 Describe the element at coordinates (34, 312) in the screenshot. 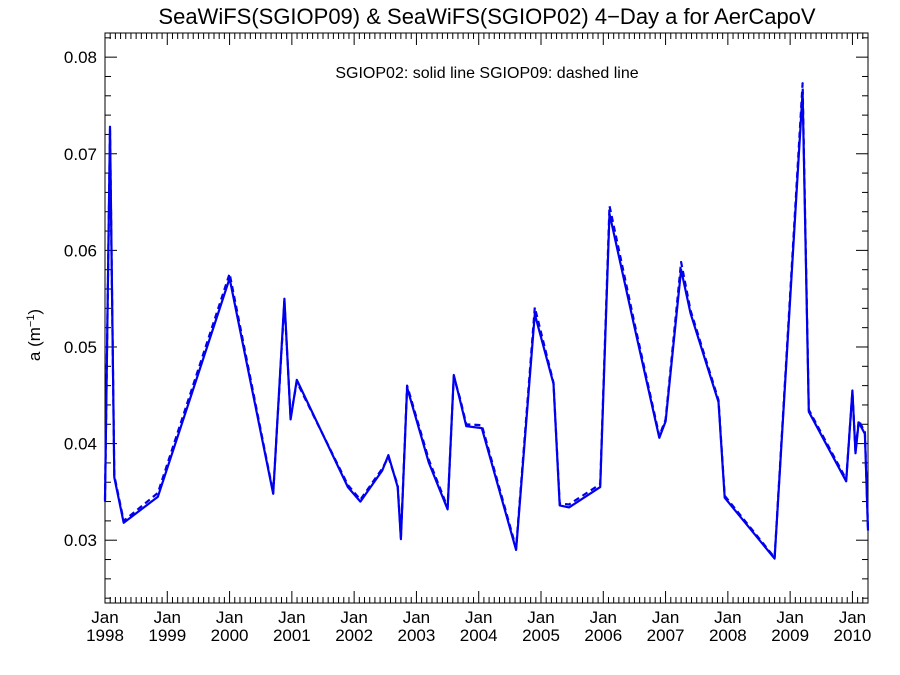

I see `y-axis-label-close: )` at that location.